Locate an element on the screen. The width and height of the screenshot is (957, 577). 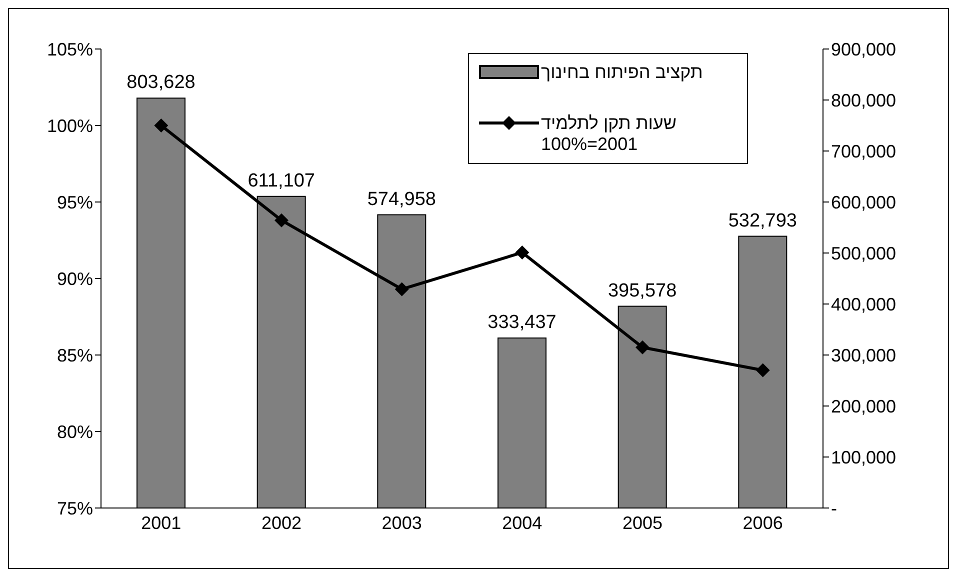
data-label: 532,793 is located at coordinates (763, 221).